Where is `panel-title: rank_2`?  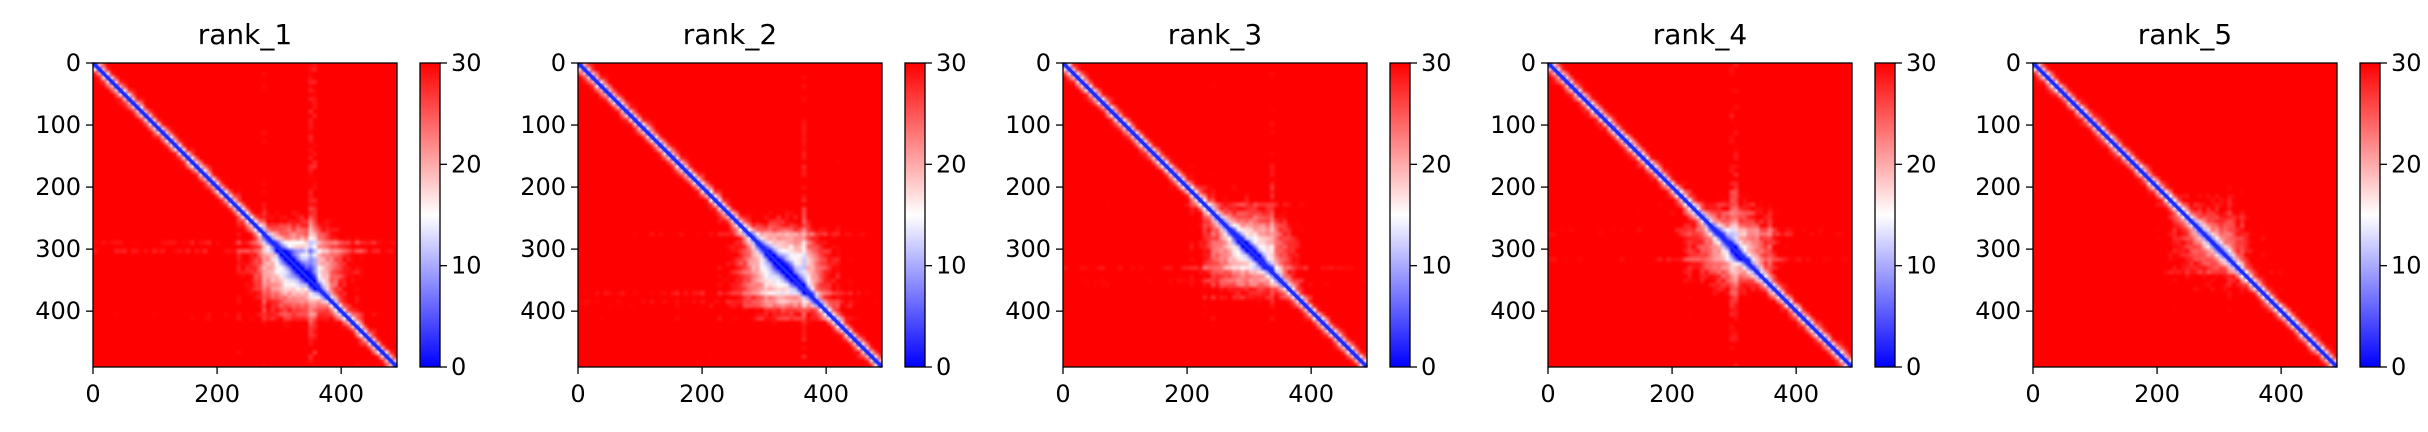 panel-title: rank_2 is located at coordinates (730, 34).